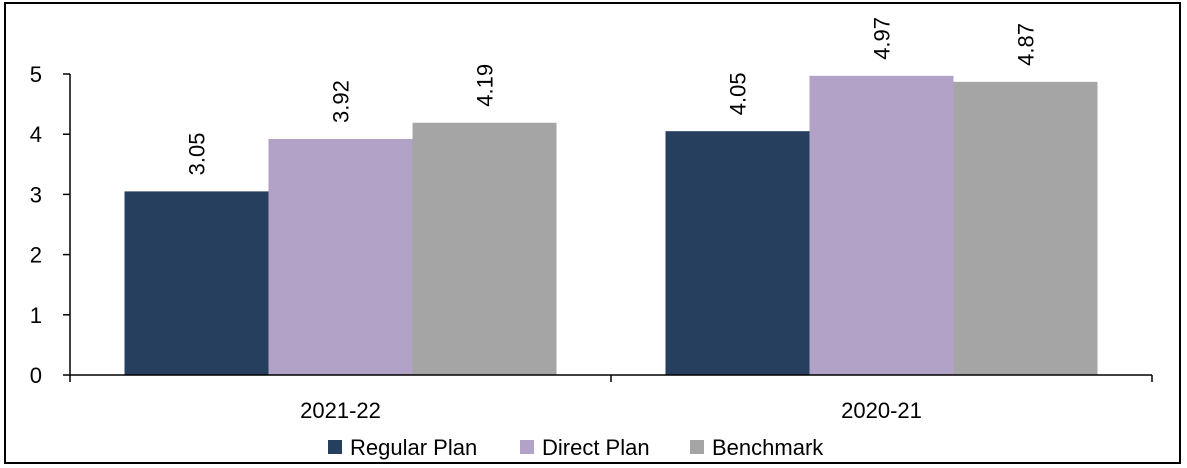 This screenshot has height=468, width=1187. What do you see at coordinates (1026, 44) in the screenshot?
I see `data-label: 4.87` at bounding box center [1026, 44].